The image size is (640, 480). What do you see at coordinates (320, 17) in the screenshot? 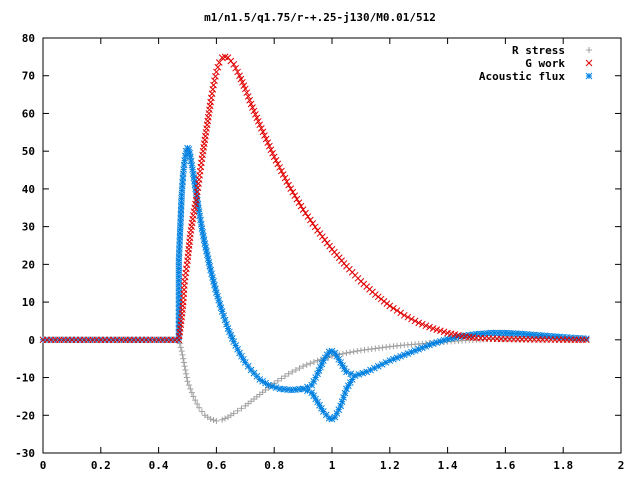
I see `chart-title: m1/n1.5/q1.75/r-+.25-j130/M0.01/512` at bounding box center [320, 17].